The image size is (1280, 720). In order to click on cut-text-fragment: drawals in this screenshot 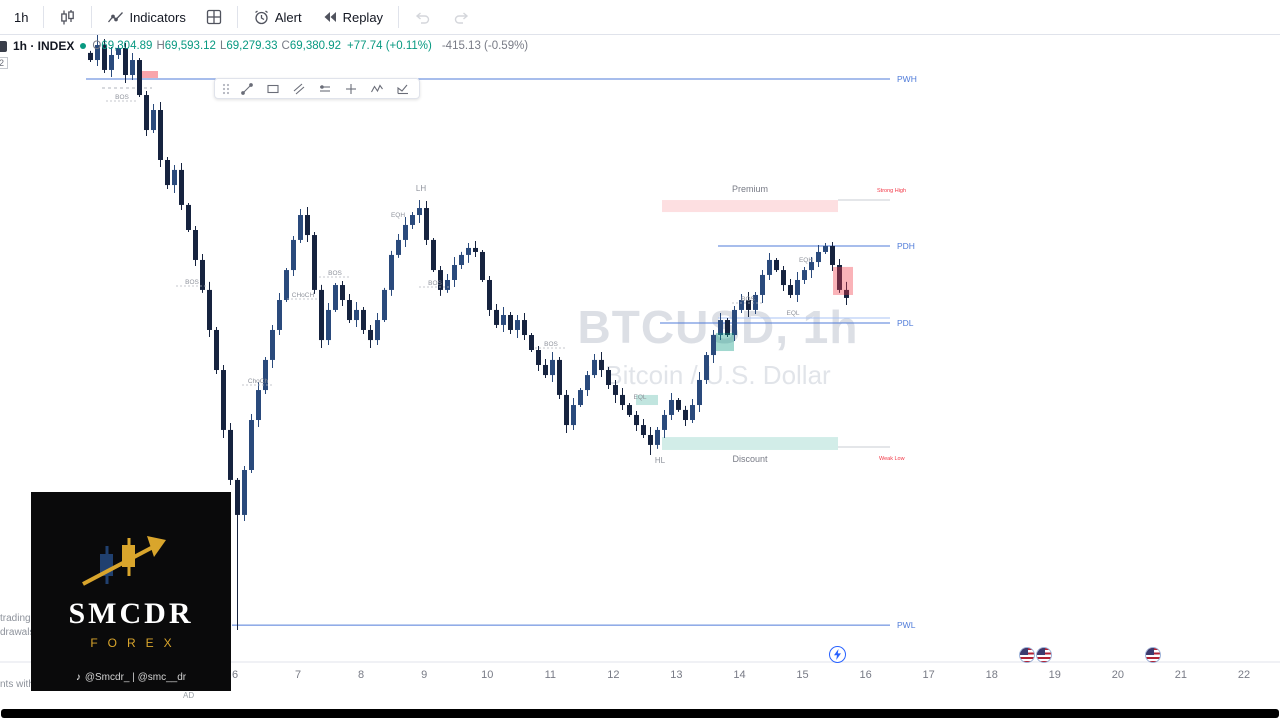, I will do `click(17, 632)`.